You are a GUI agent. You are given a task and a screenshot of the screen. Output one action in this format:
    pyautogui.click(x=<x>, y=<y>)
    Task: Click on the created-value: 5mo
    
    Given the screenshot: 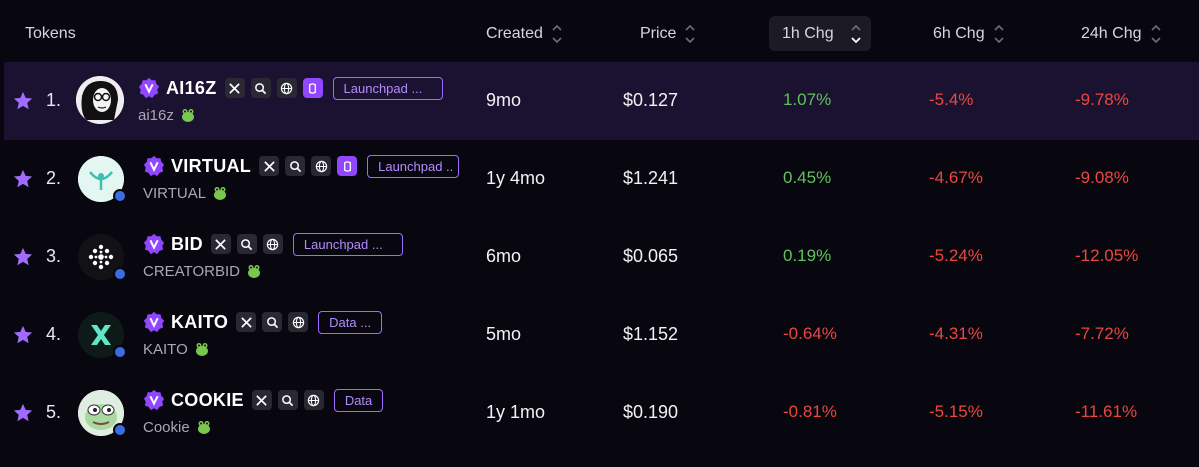 What is the action you would take?
    pyautogui.click(x=504, y=334)
    